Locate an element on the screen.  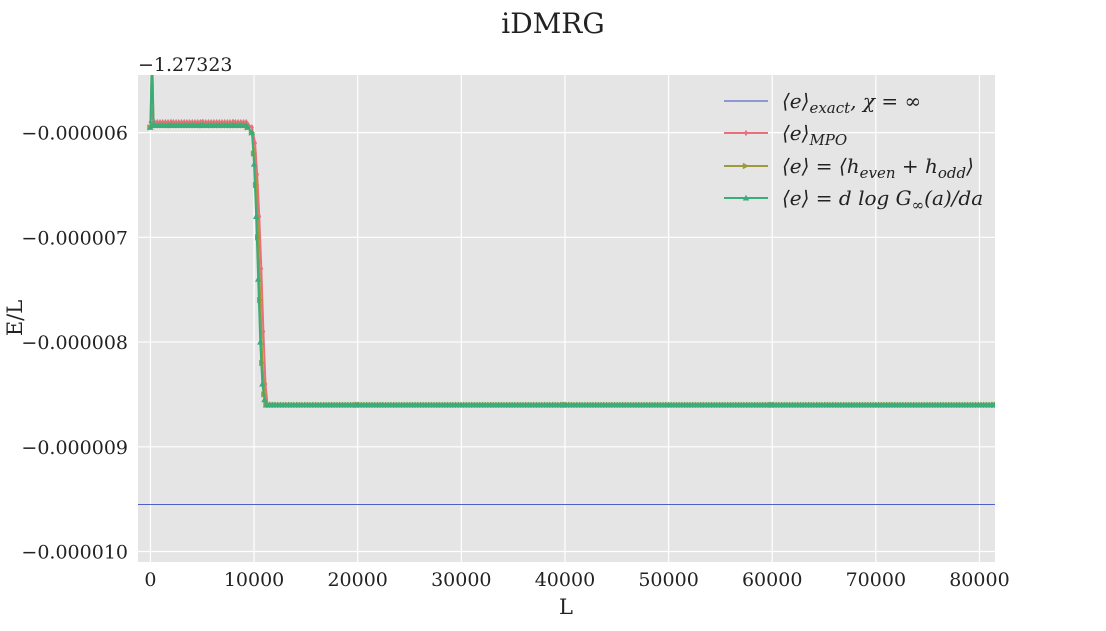
y-tick-label: −0.000008 is located at coordinates (74, 343).